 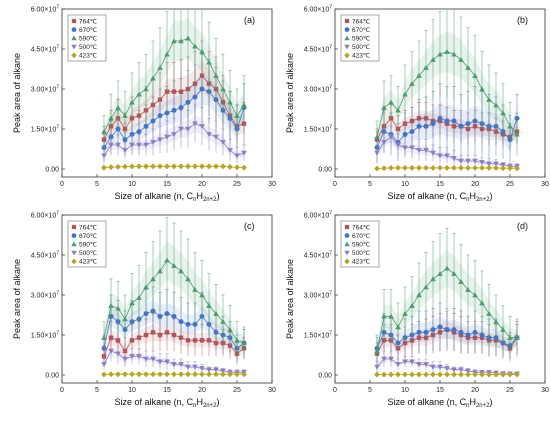 What do you see at coordinates (318, 129) in the screenshot?
I see `y-tick-label: 1.50×10⁷` at bounding box center [318, 129].